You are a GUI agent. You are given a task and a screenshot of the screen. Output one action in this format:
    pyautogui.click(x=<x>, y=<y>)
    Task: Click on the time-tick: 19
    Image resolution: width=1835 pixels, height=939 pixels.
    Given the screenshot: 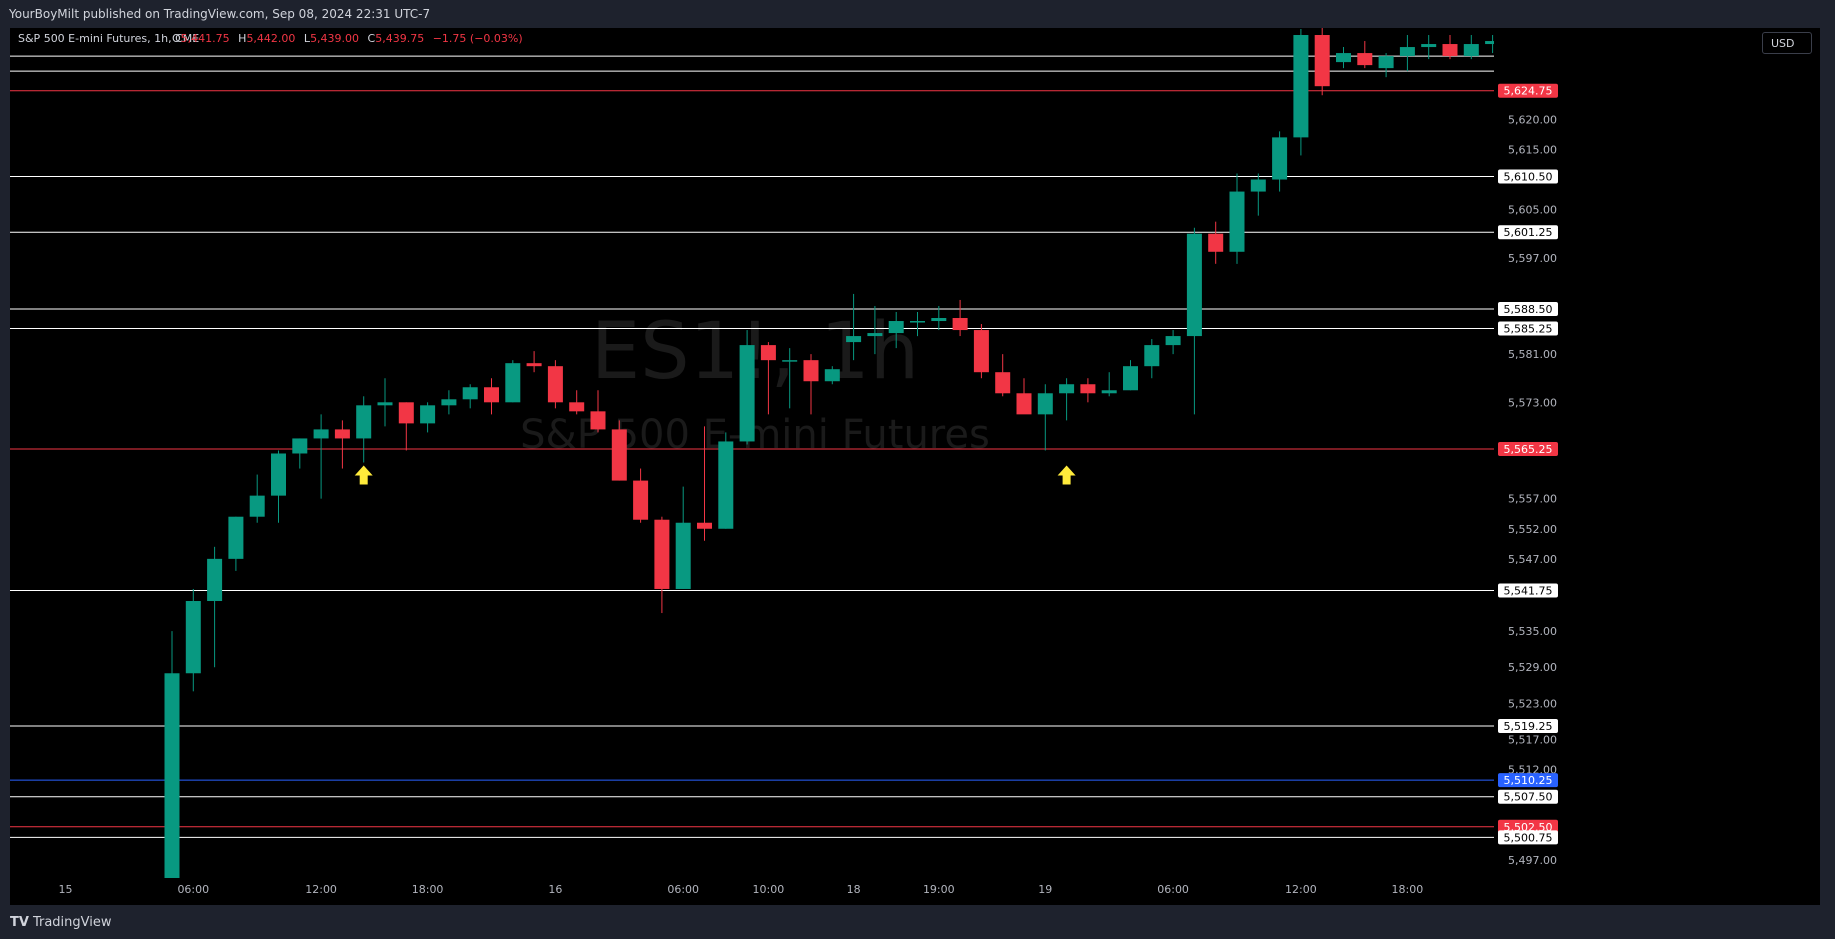 What is the action you would take?
    pyautogui.click(x=1045, y=889)
    